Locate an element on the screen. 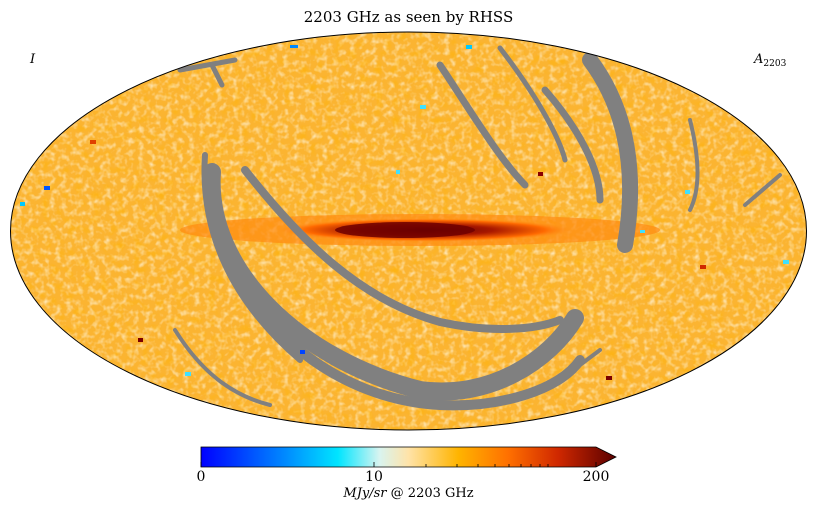  masked-stripe-upper-middle is located at coordinates (482, 125).